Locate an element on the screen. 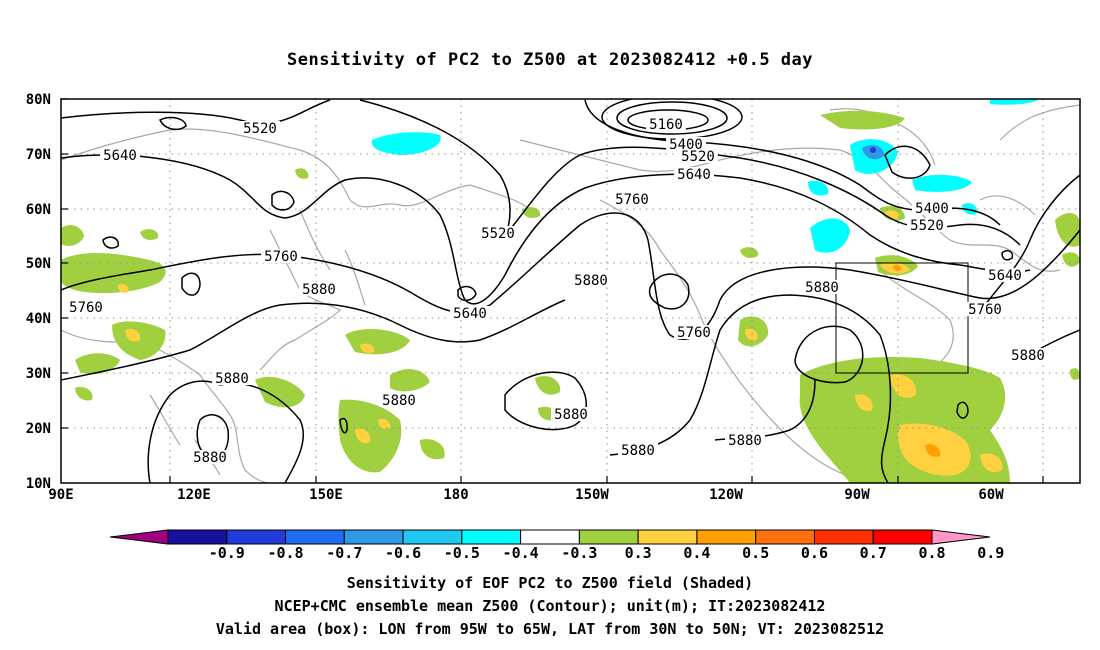  lon-label-150w: 150W is located at coordinates (592, 495).